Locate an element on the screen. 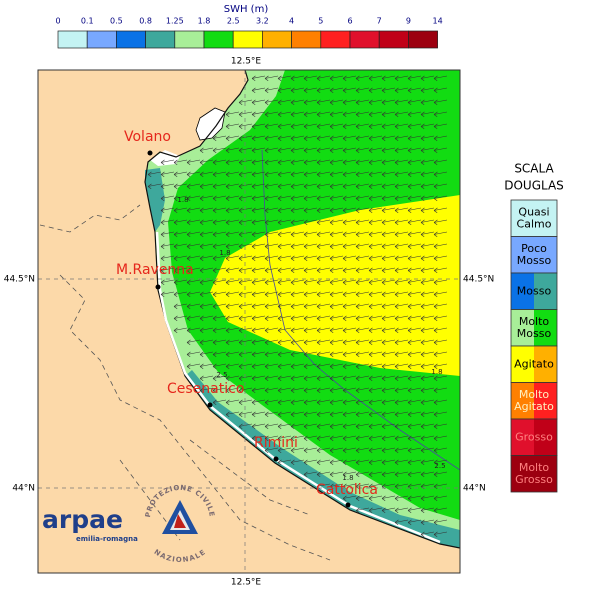 This screenshot has width=600, height=611. legend-label: Poco is located at coordinates (534, 248).